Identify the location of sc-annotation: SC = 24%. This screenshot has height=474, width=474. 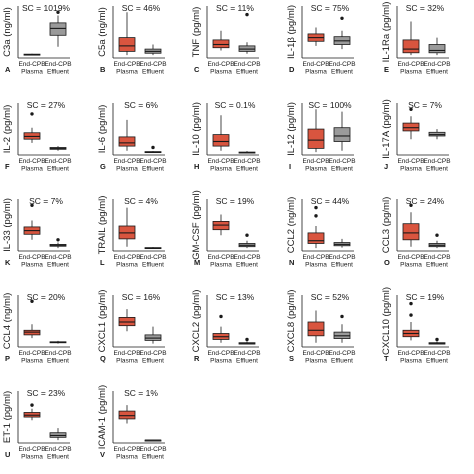
(425, 201).